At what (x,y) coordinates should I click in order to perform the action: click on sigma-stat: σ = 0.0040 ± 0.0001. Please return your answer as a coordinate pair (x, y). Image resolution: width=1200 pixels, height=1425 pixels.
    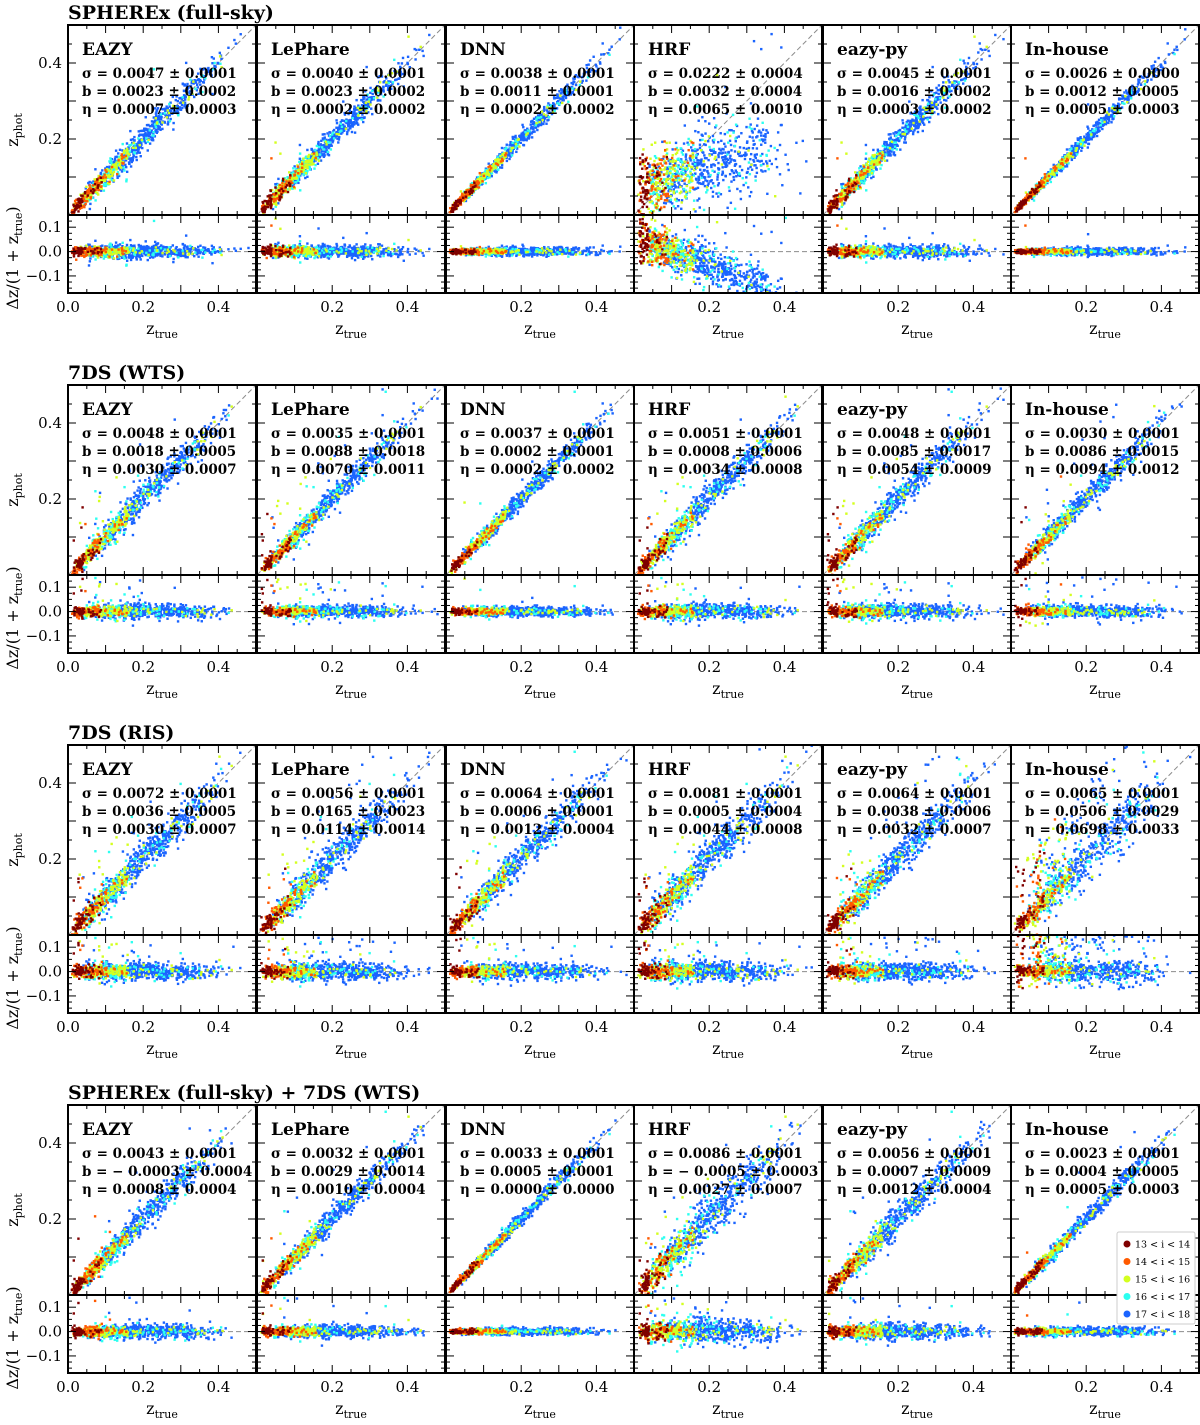
    Looking at the image, I should click on (348, 74).